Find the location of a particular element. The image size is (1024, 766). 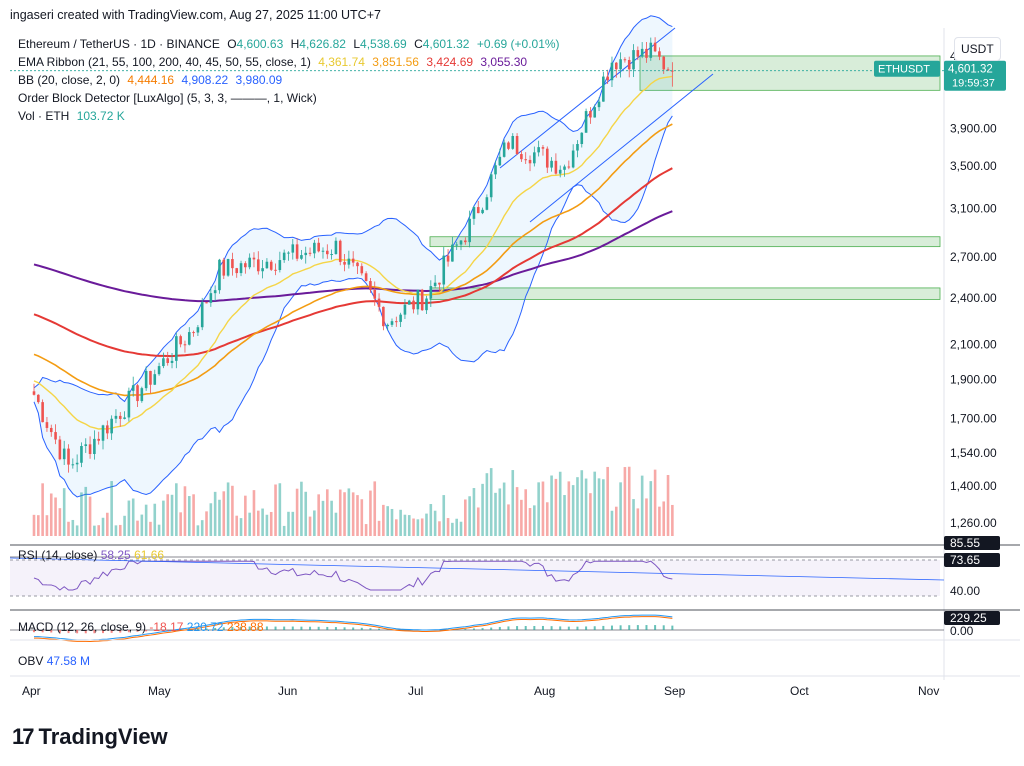

rsi-legend: RSI (14, close) 58.25 61.66 is located at coordinates (91, 555).